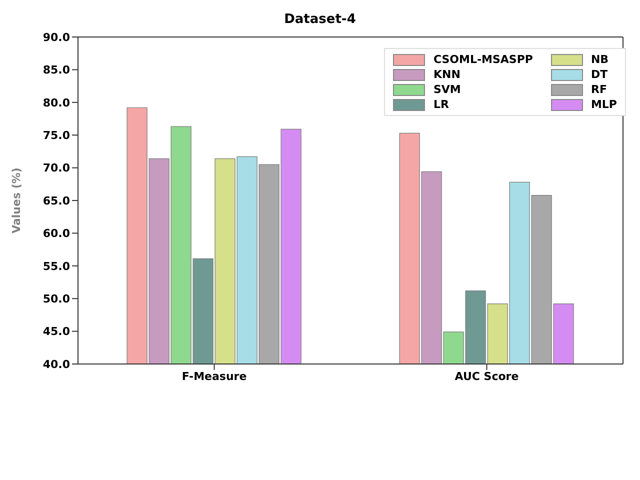  Describe the element at coordinates (320, 19) in the screenshot. I see `chart-title: Dataset-4` at that location.